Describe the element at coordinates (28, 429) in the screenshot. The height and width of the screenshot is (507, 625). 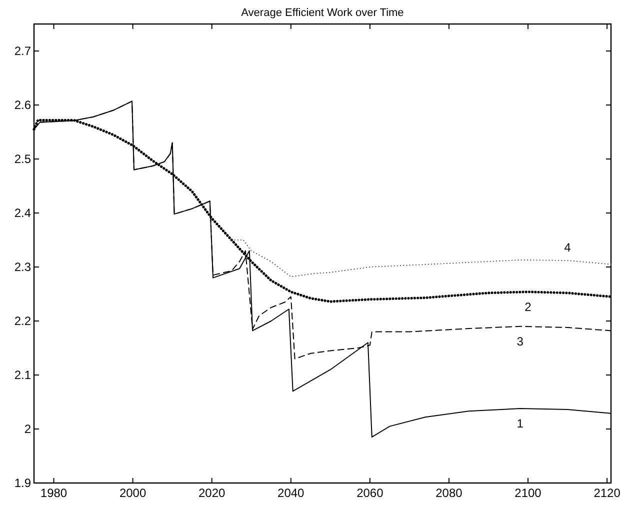
I see `y-tick-label: 2` at that location.